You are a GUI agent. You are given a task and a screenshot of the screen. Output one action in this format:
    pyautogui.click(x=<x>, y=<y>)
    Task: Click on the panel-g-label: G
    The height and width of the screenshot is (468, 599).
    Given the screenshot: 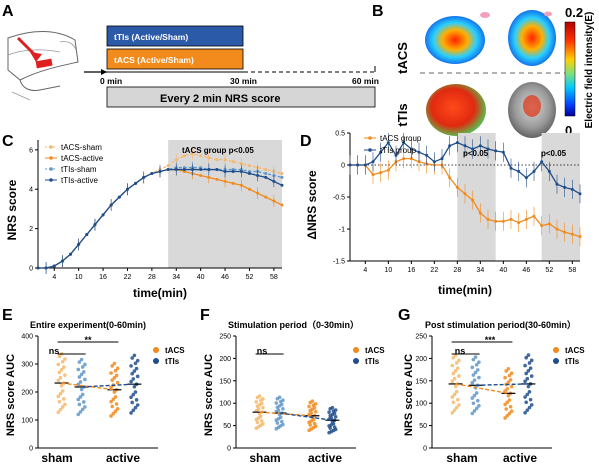 What is the action you would take?
    pyautogui.click(x=404, y=315)
    